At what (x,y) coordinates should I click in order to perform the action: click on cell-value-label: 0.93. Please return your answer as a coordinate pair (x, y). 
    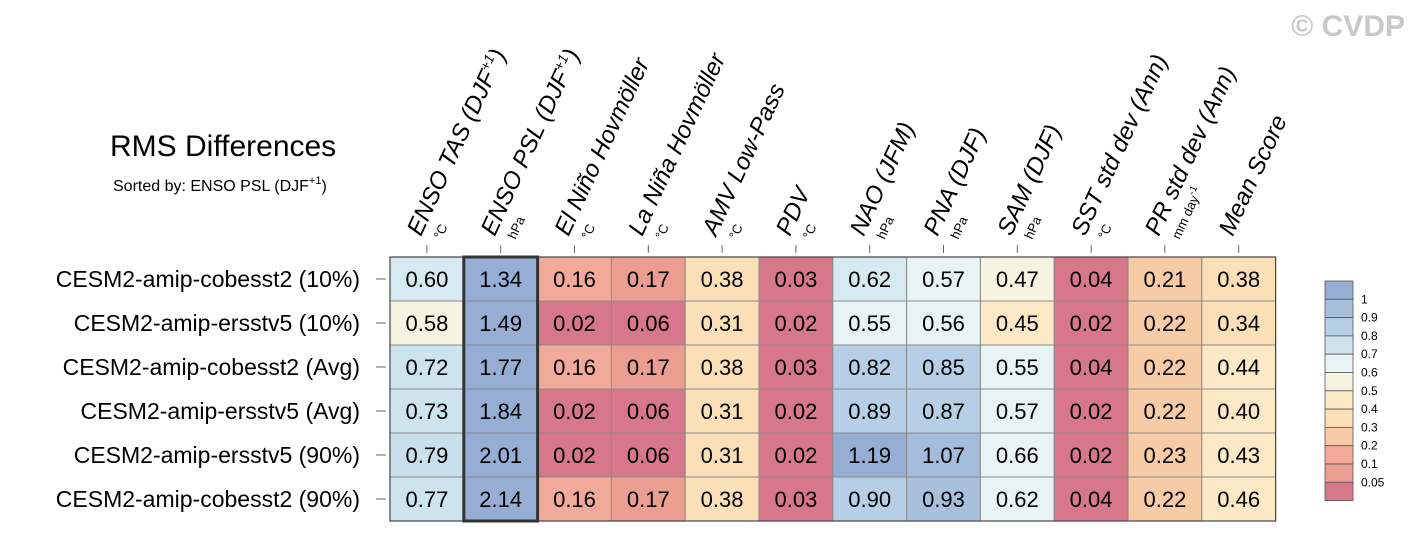
    Looking at the image, I should click on (943, 499).